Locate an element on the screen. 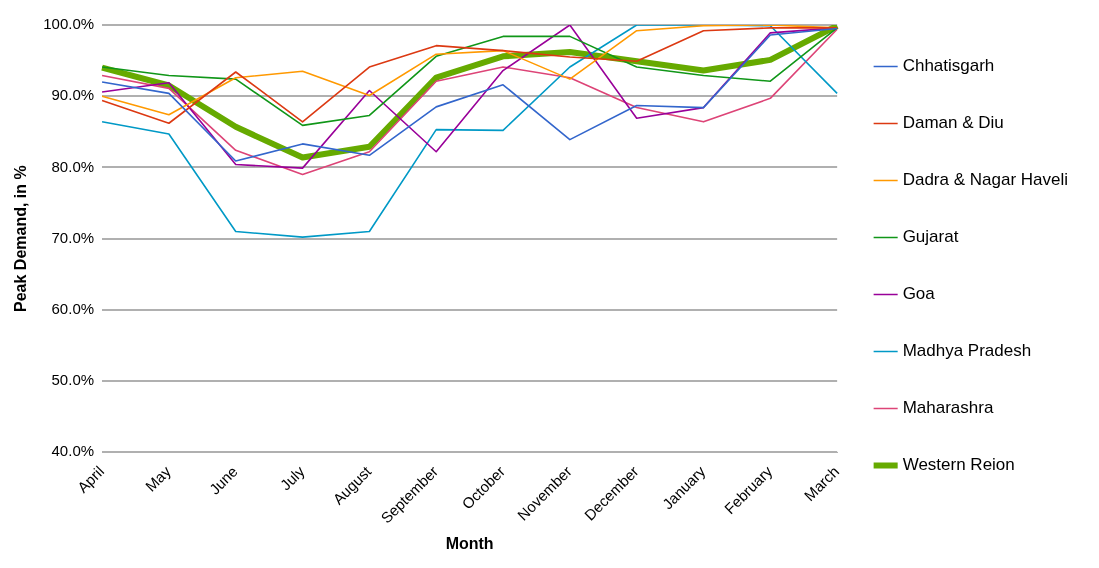  legend-label: Madhya Pradesh is located at coordinates (967, 351).